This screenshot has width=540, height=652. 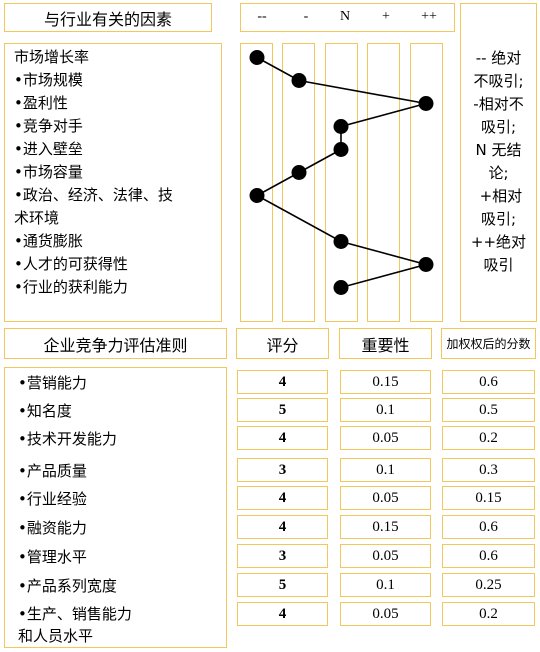 What do you see at coordinates (67, 586) in the screenshot?
I see `criterion-label: •产品系列宽度` at bounding box center [67, 586].